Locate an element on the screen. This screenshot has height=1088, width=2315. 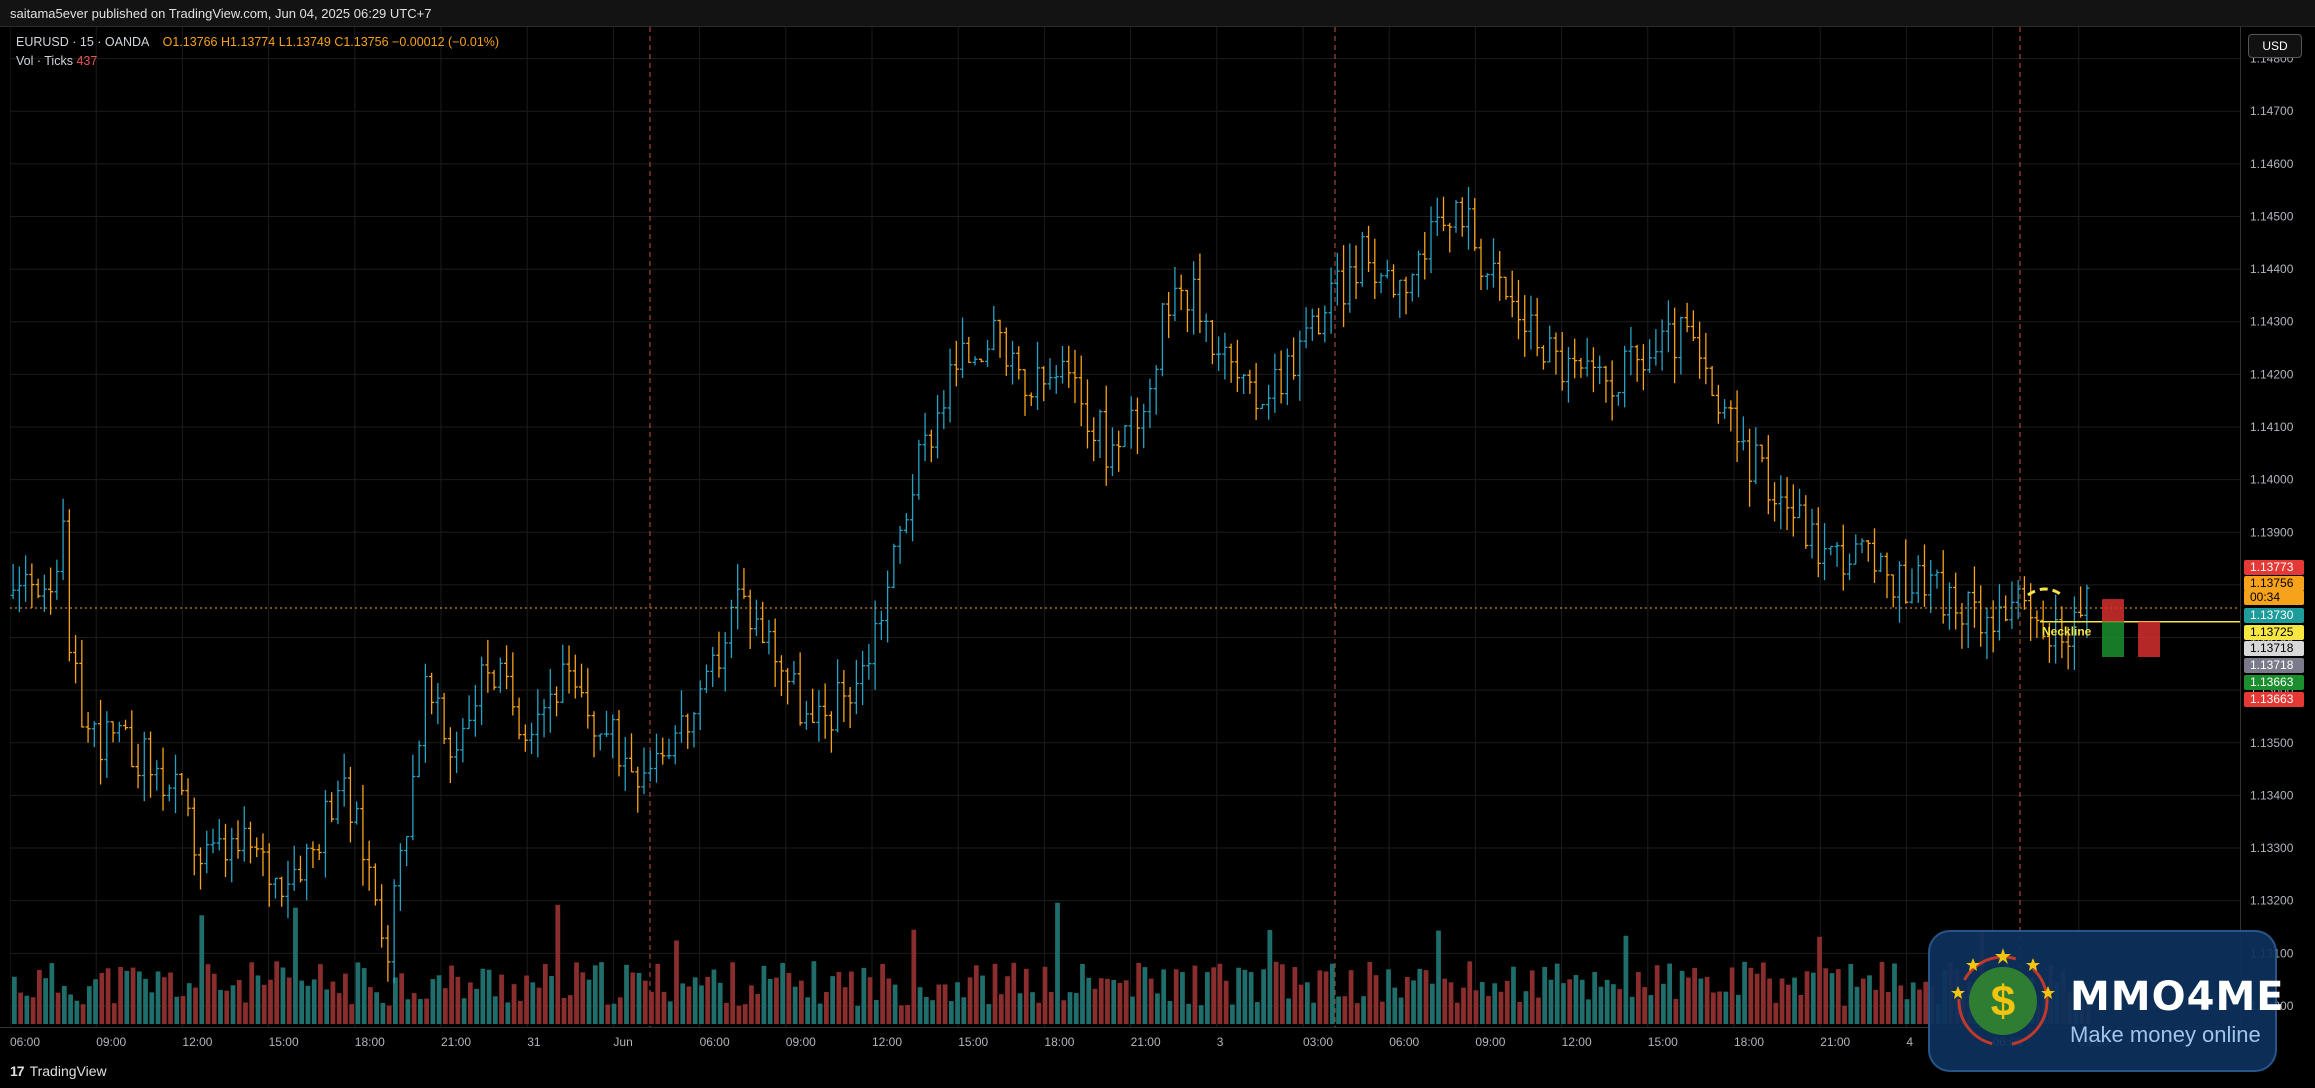
price-tick-label: 1.14500 is located at coordinates (2272, 216).